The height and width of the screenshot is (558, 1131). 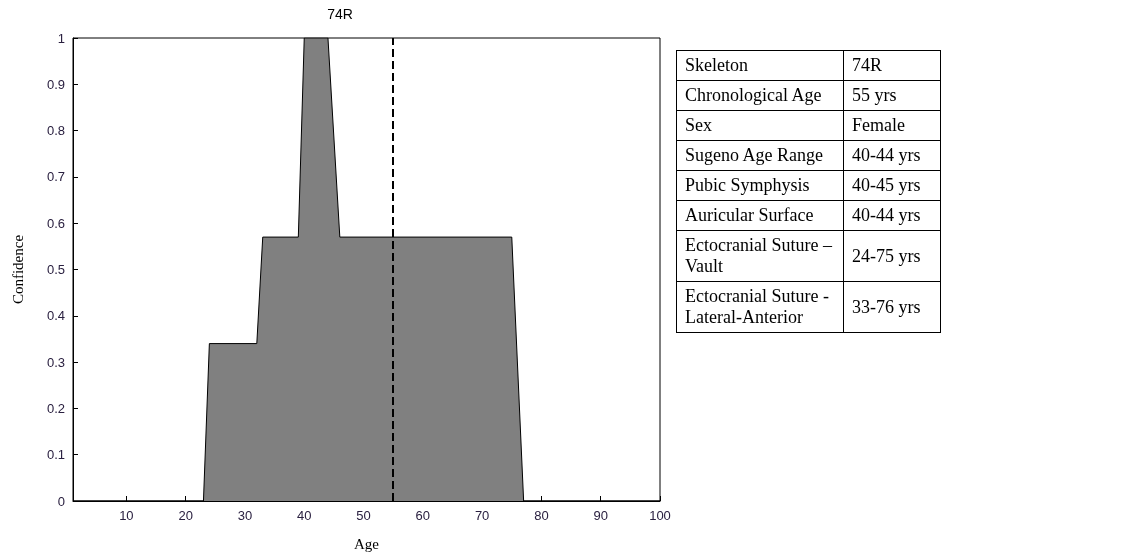 What do you see at coordinates (245, 515) in the screenshot?
I see `x-tick-label: 30` at bounding box center [245, 515].